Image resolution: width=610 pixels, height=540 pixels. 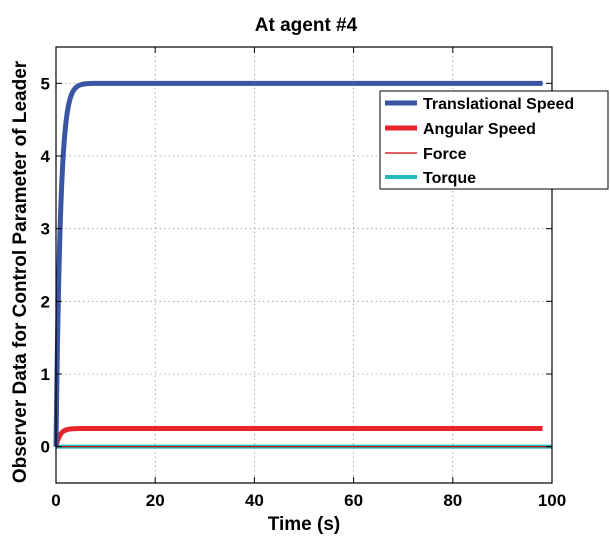 What do you see at coordinates (155, 500) in the screenshot?
I see `x-tick-label: 20` at bounding box center [155, 500].